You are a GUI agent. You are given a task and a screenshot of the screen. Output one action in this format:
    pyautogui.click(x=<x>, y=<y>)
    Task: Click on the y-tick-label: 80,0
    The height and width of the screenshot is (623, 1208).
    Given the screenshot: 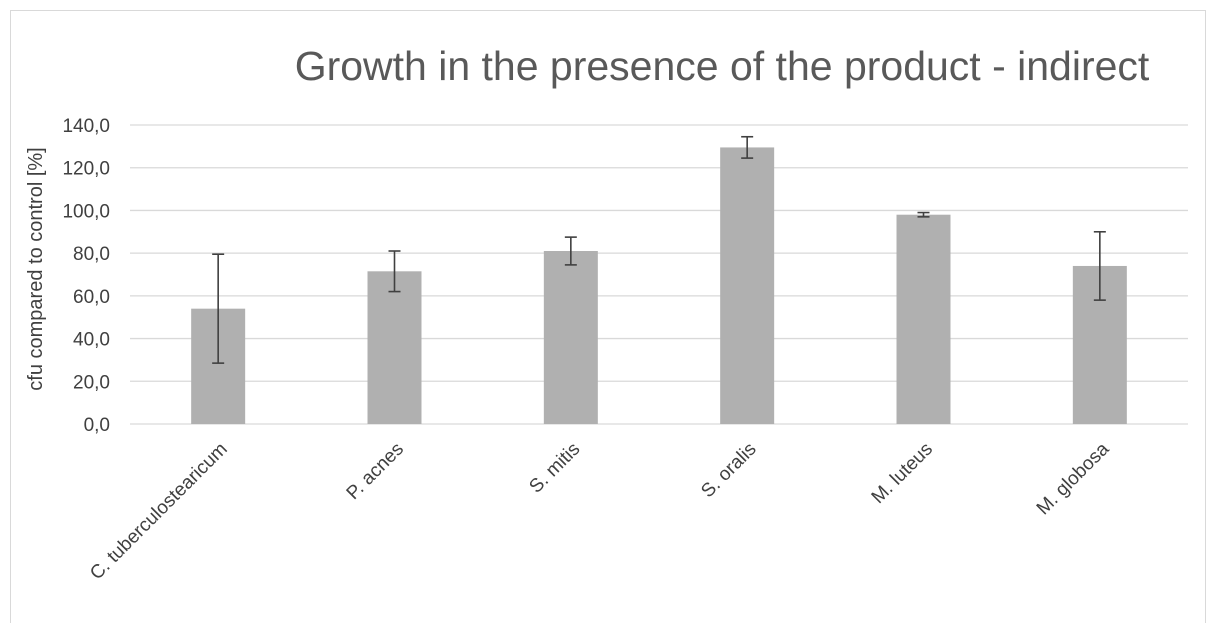 What is the action you would take?
    pyautogui.click(x=91, y=254)
    